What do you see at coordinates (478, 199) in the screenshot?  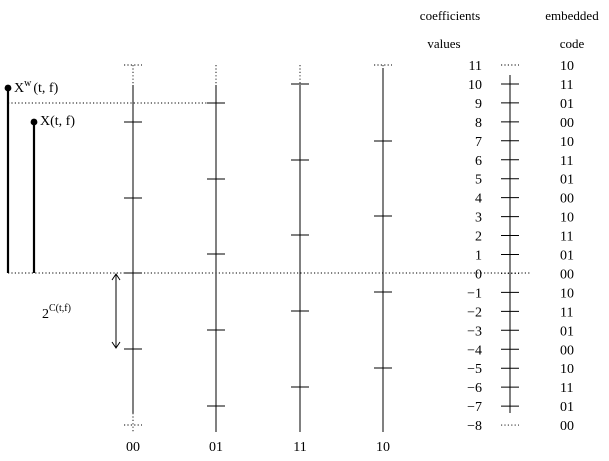 I see `coefficient-value: 4` at bounding box center [478, 199].